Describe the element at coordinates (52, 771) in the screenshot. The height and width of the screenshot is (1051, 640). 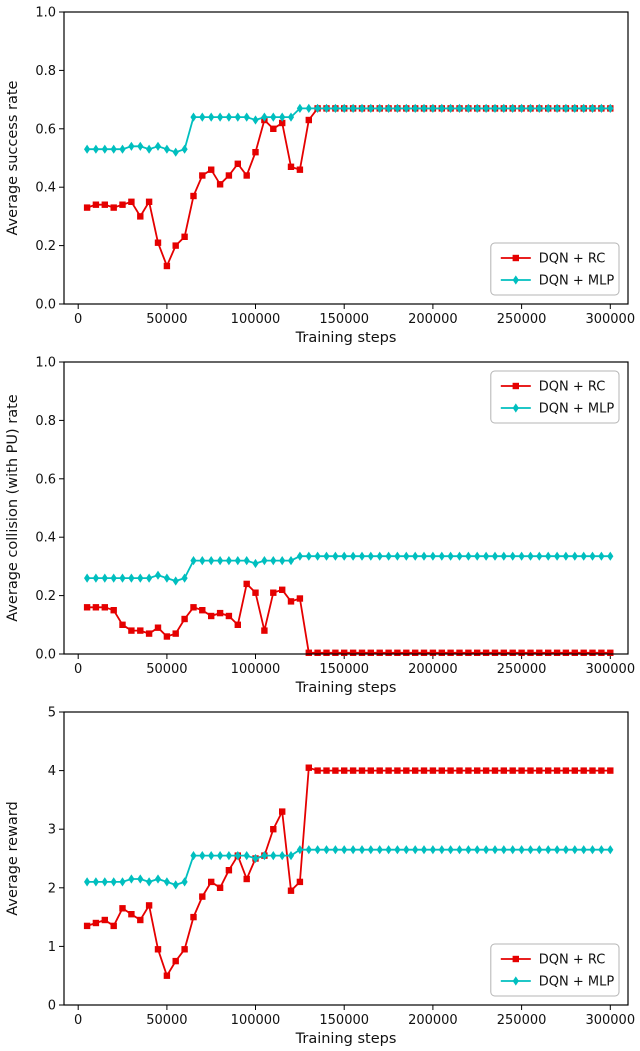
I see `y-tick-label: 4` at that location.